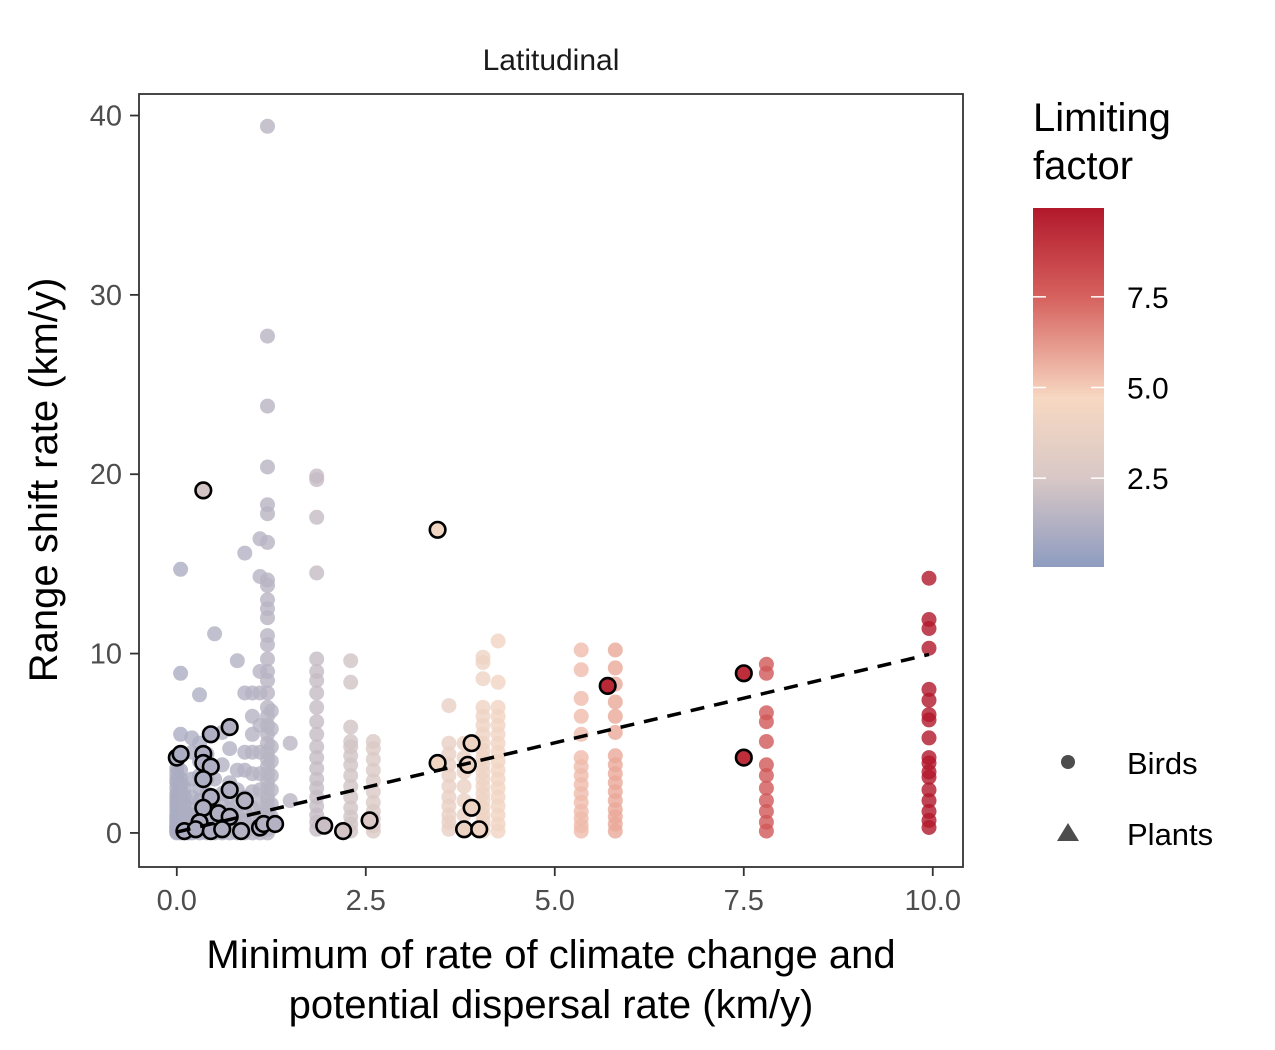 Image resolution: width=1275 pixels, height=1050 pixels. I want to click on y-axis: 0 10 20 30 40, so click(114, 475).